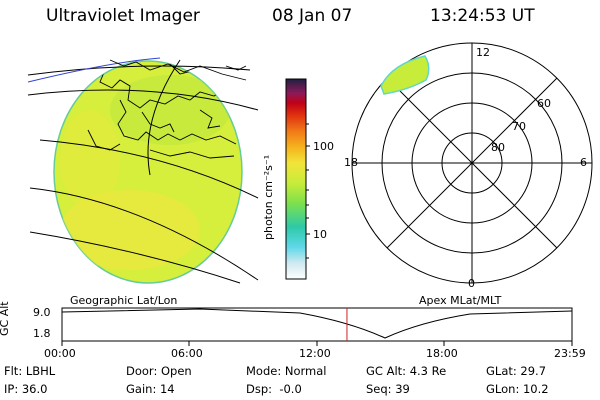 The image size is (600, 400). I want to click on polar-caption: Apex MLat/MLT, so click(460, 300).